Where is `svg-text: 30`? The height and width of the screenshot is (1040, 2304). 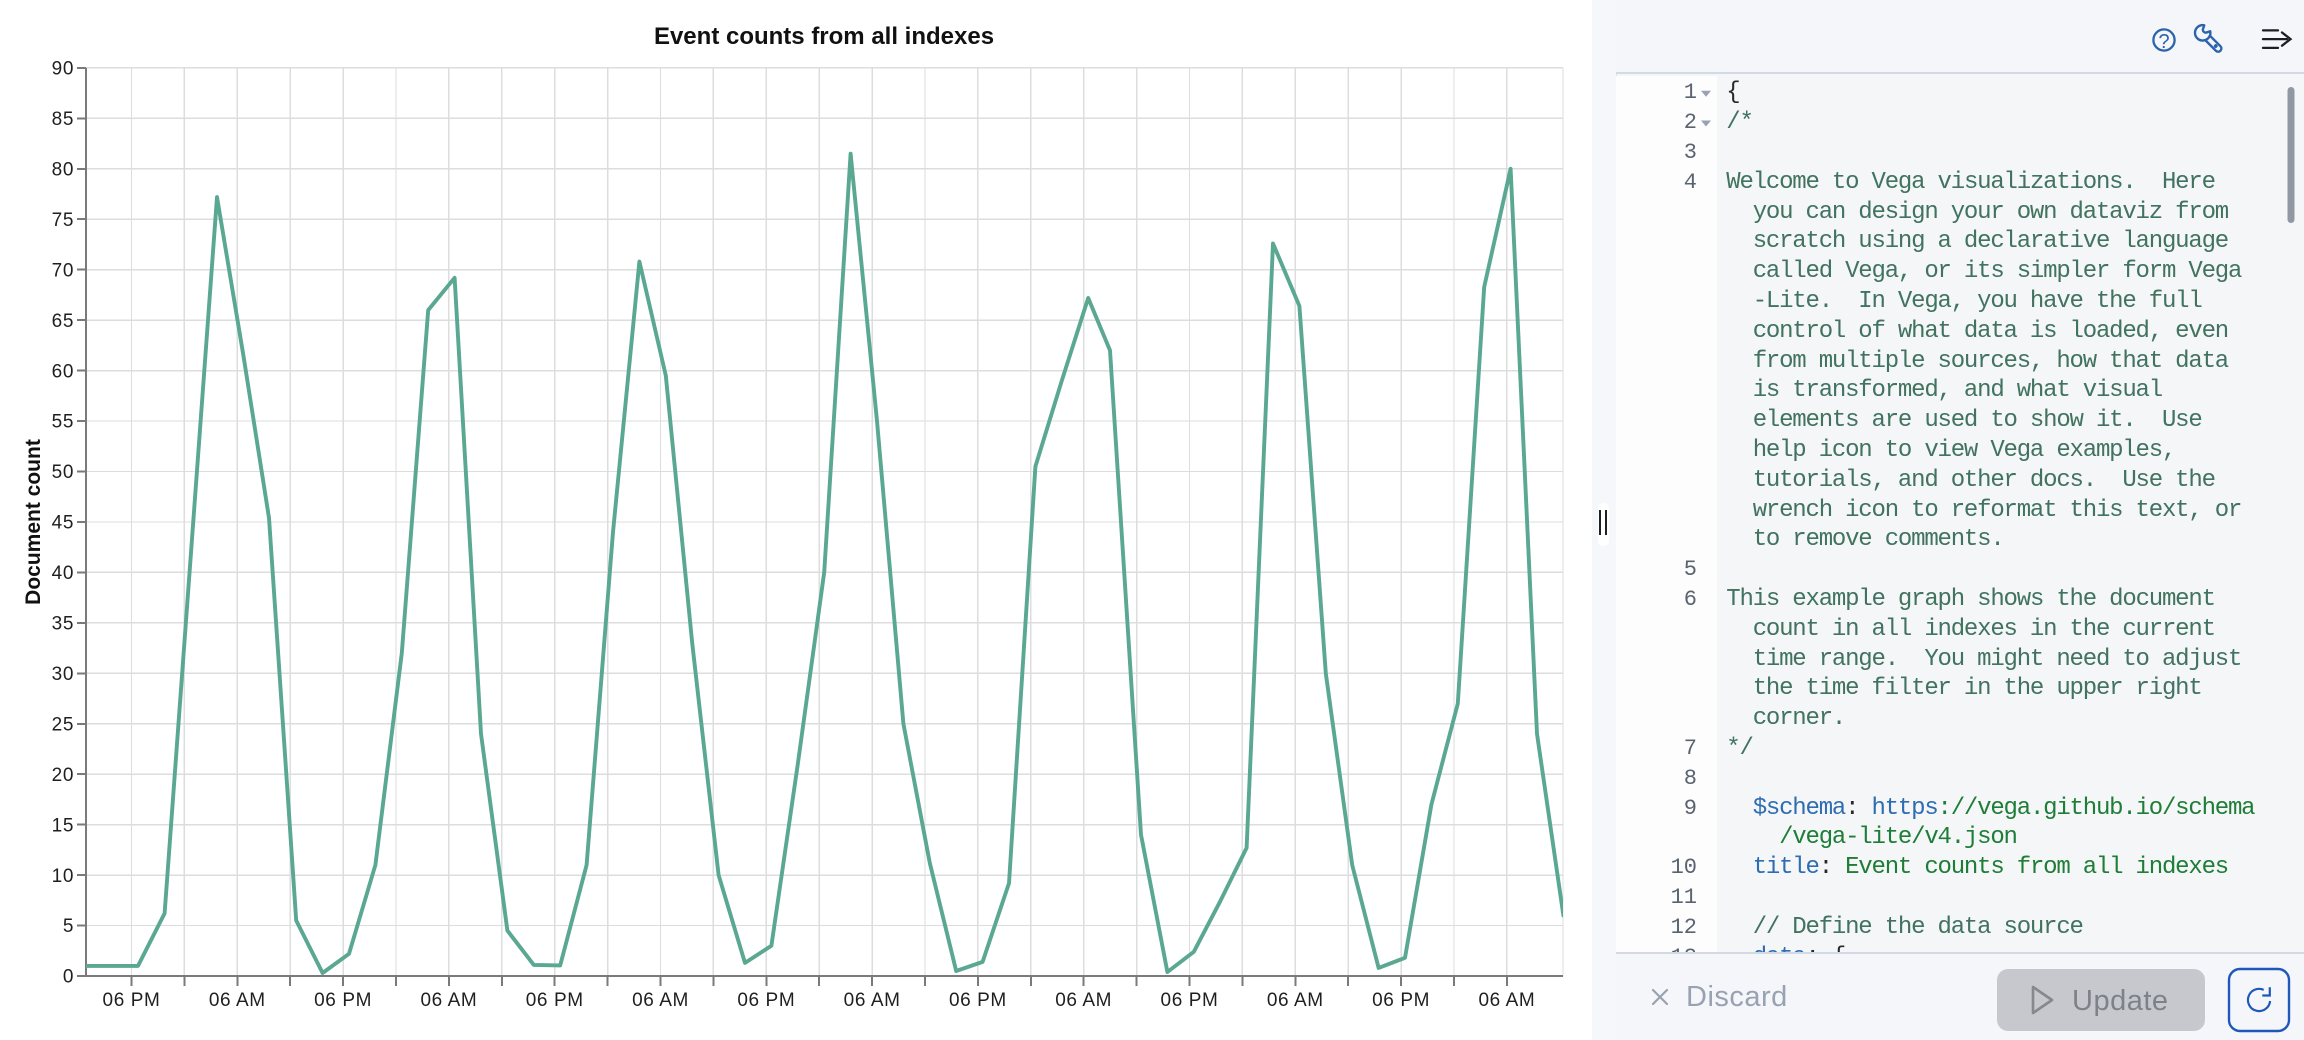 svg-text: 30 is located at coordinates (63, 674).